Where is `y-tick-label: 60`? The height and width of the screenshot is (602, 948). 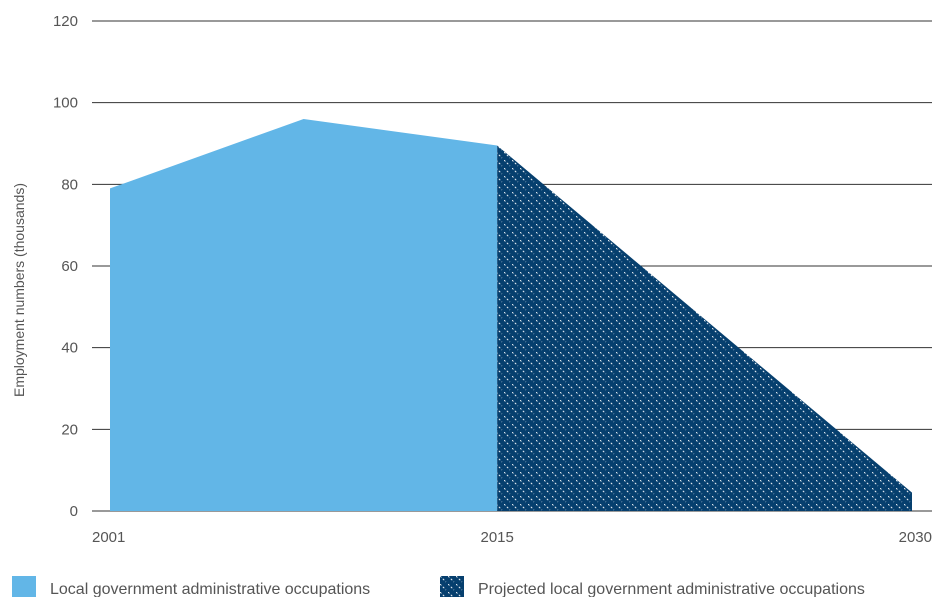 y-tick-label: 60 is located at coordinates (69, 266).